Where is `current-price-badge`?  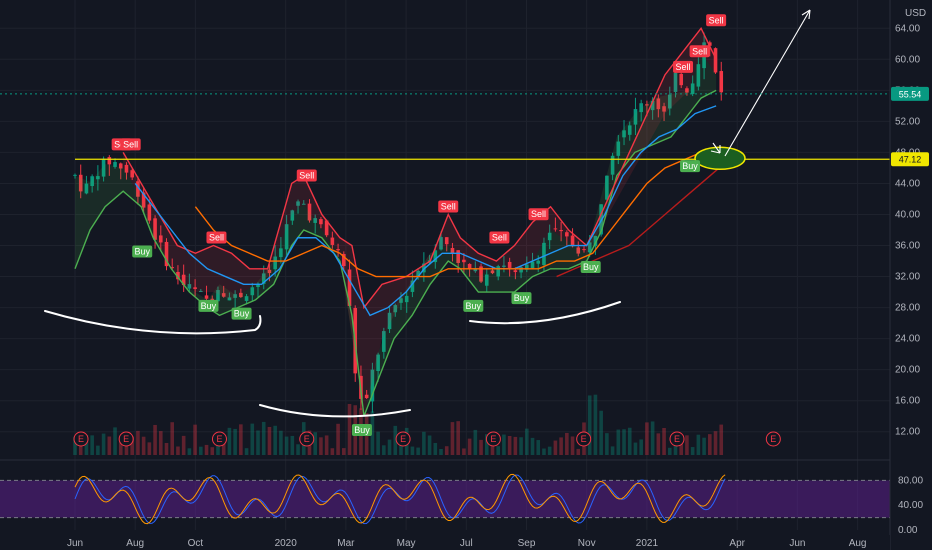 current-price-badge is located at coordinates (910, 93).